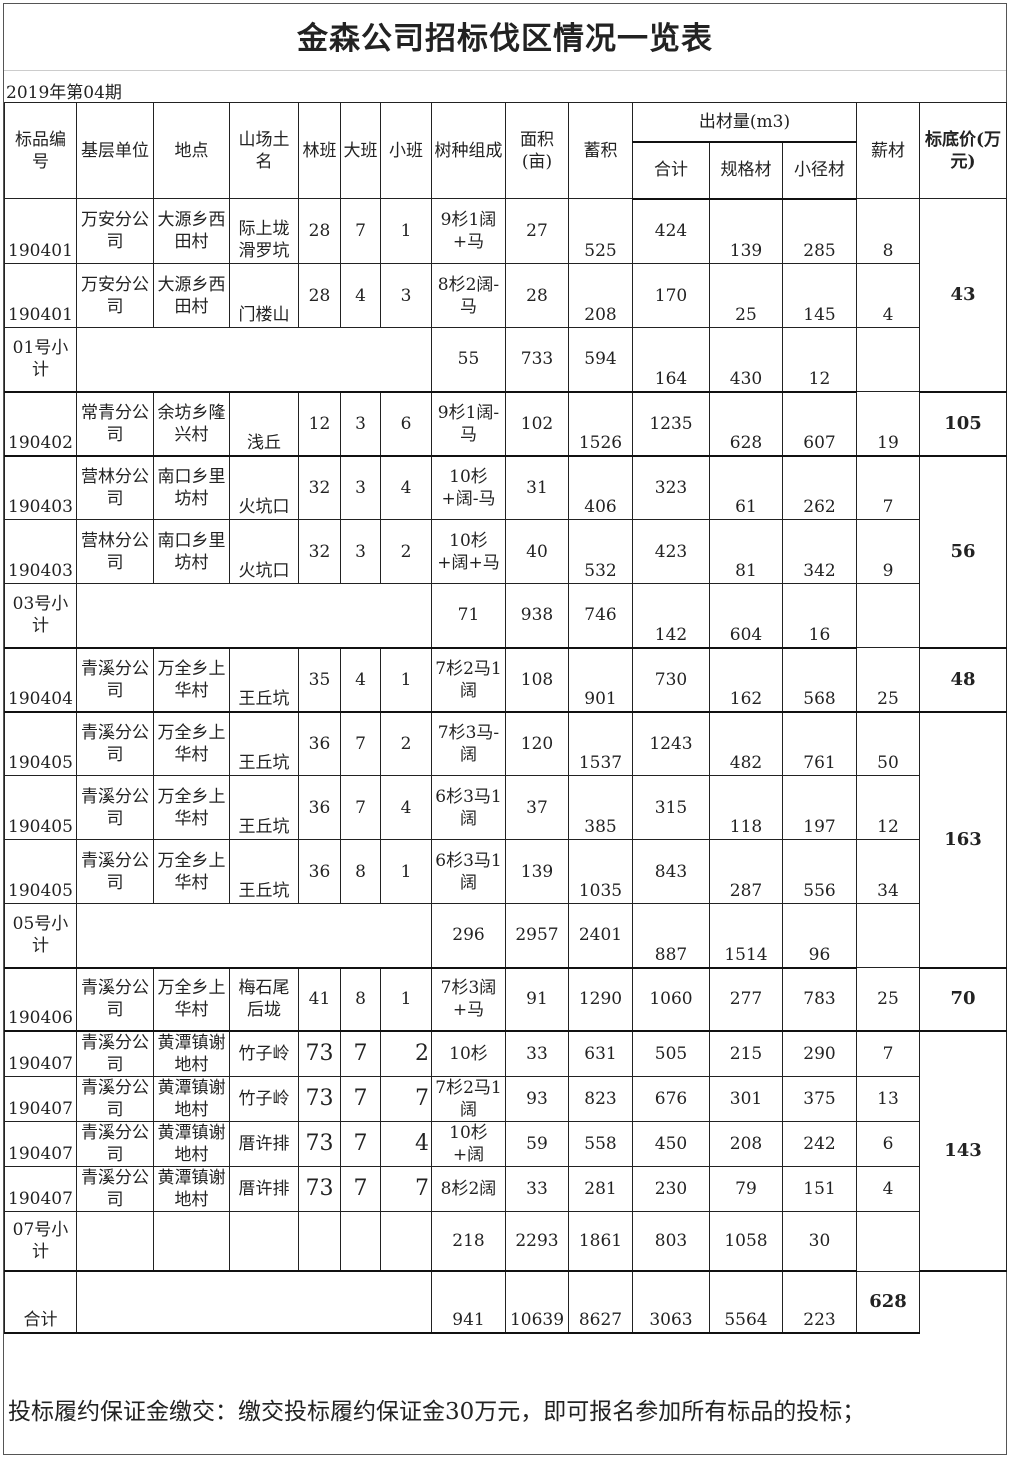  What do you see at coordinates (537, 616) in the screenshot?
I see `cell-volume: 938` at bounding box center [537, 616].